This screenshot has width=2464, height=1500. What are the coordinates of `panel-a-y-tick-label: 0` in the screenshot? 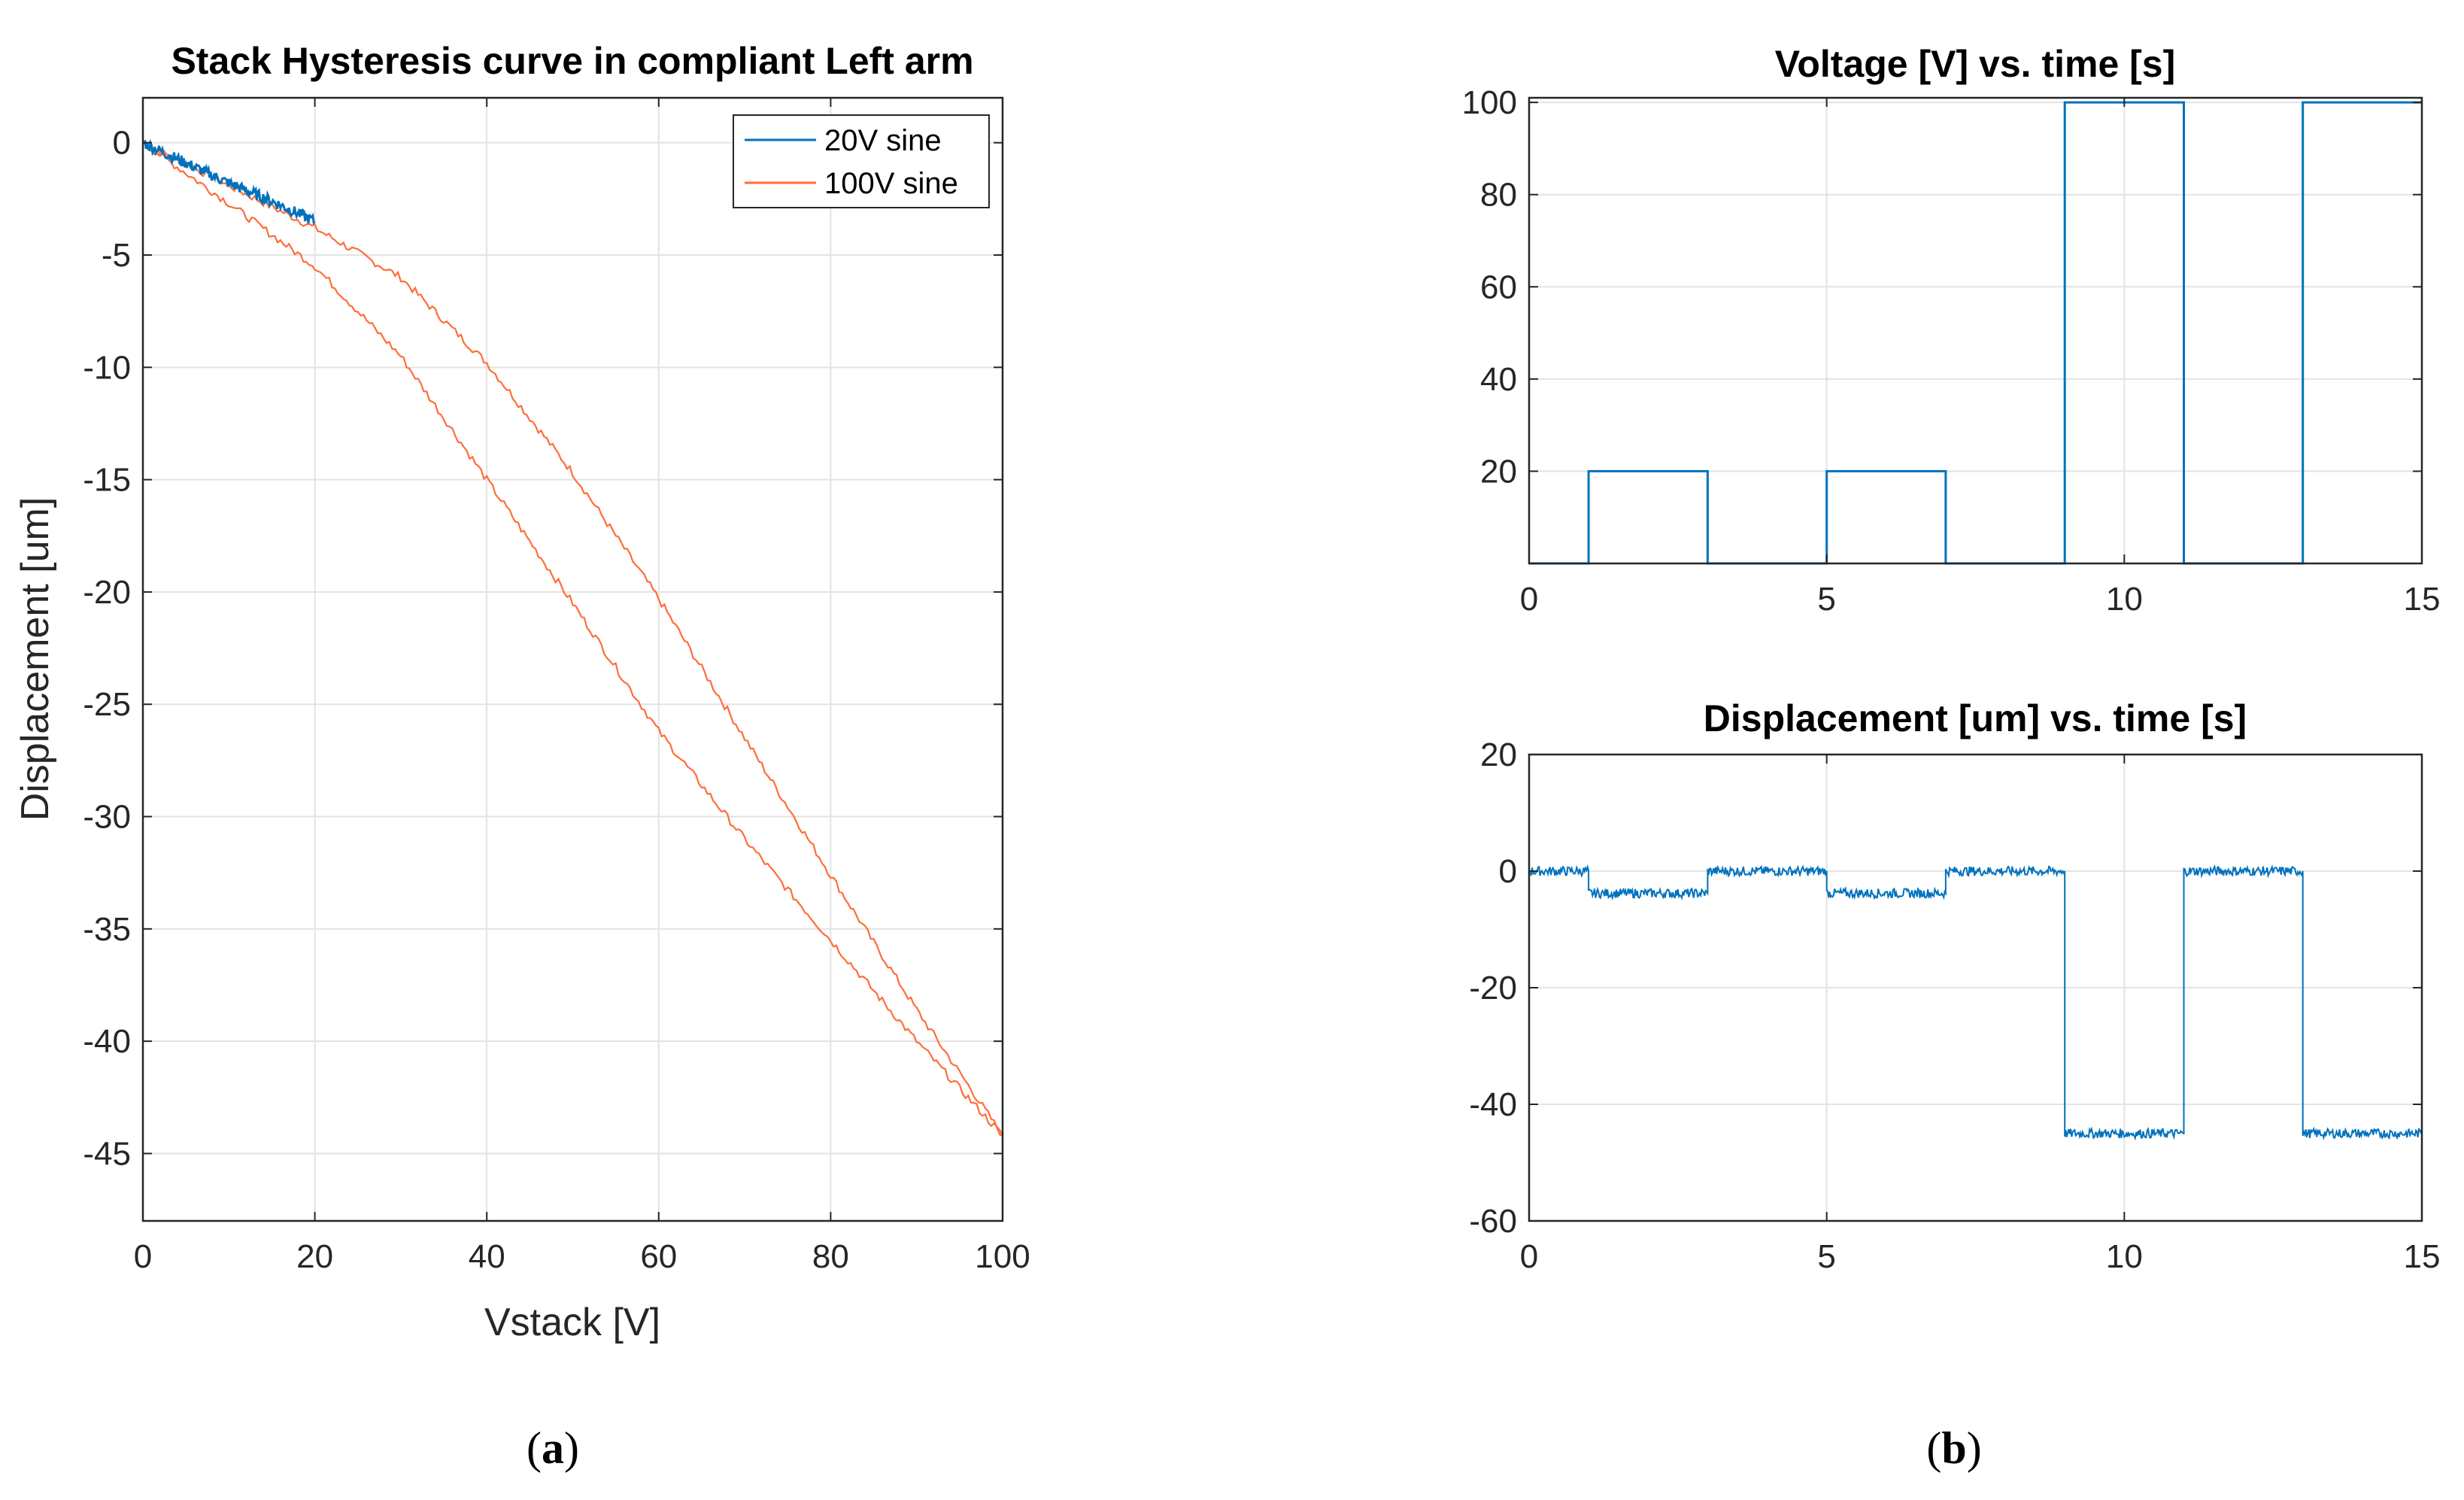 It's located at (122, 143).